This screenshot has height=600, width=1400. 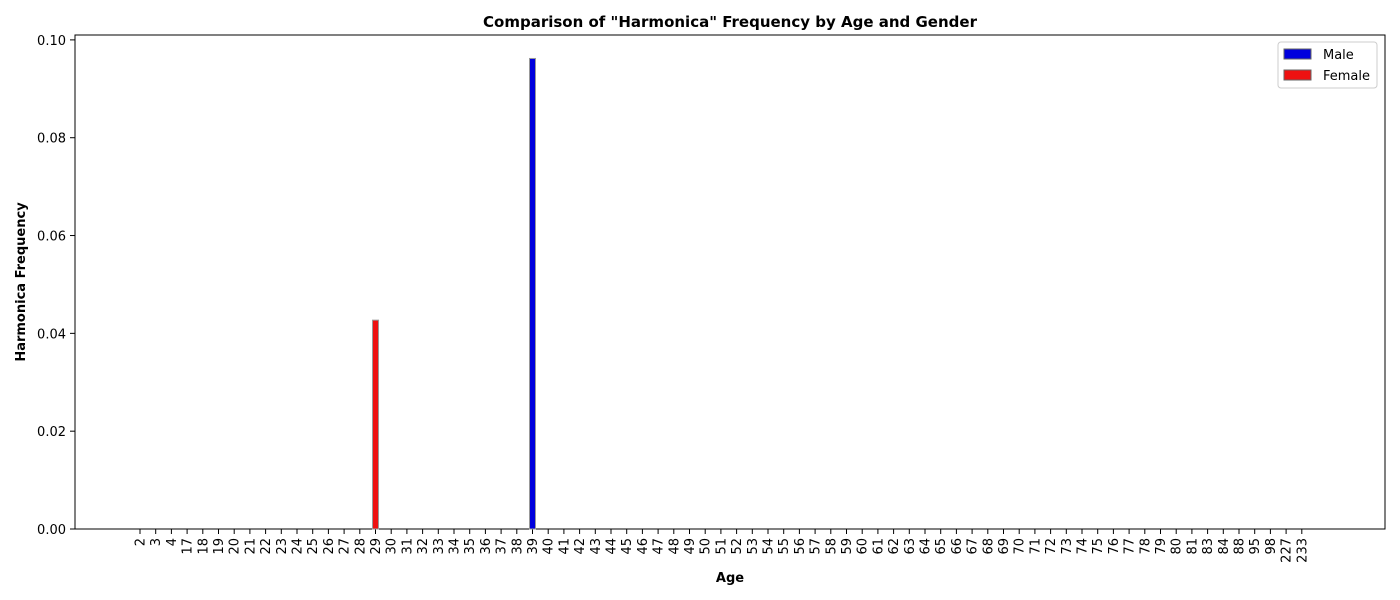 I want to click on x-tick-label: 29, so click(x=376, y=546).